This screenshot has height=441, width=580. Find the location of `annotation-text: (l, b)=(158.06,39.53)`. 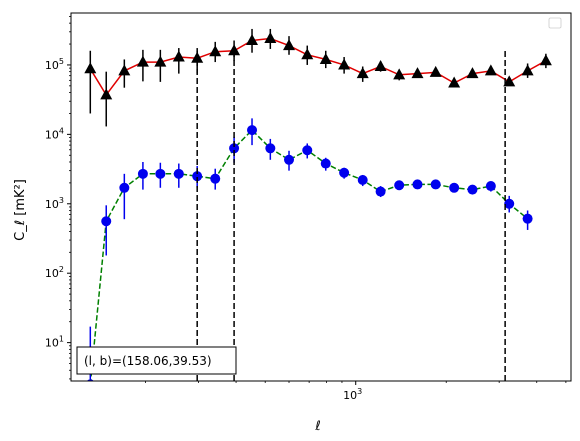

annotation-text: (l, b)=(158.06,39.53) is located at coordinates (148, 361).